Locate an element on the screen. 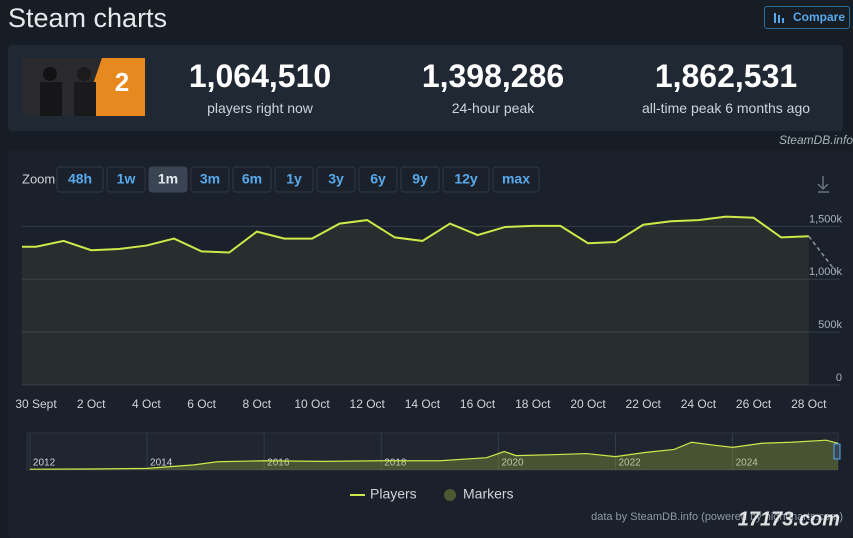 This screenshot has width=853, height=538. stat-value: 1,064,510 is located at coordinates (260, 76).